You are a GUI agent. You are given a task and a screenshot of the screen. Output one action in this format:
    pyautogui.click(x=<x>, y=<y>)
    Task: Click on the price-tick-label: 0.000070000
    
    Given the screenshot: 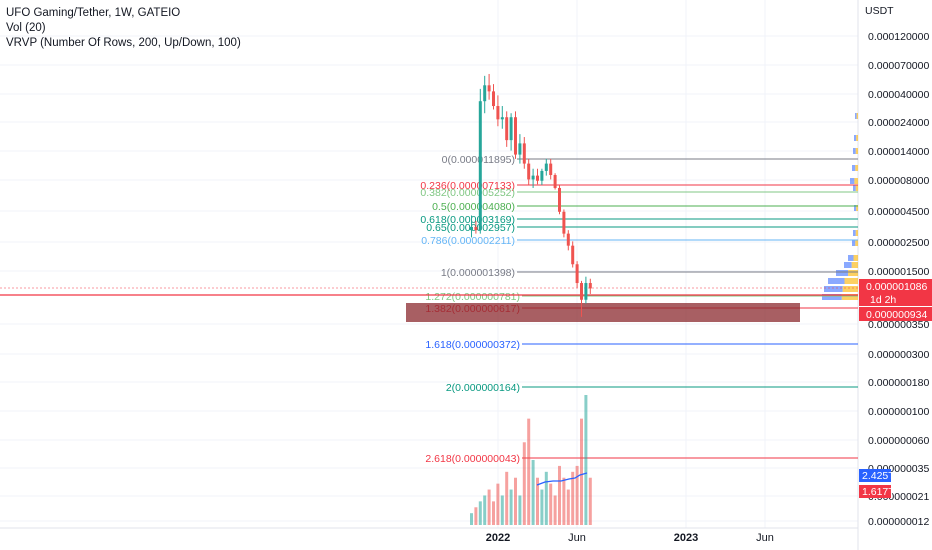 What is the action you would take?
    pyautogui.click(x=898, y=66)
    